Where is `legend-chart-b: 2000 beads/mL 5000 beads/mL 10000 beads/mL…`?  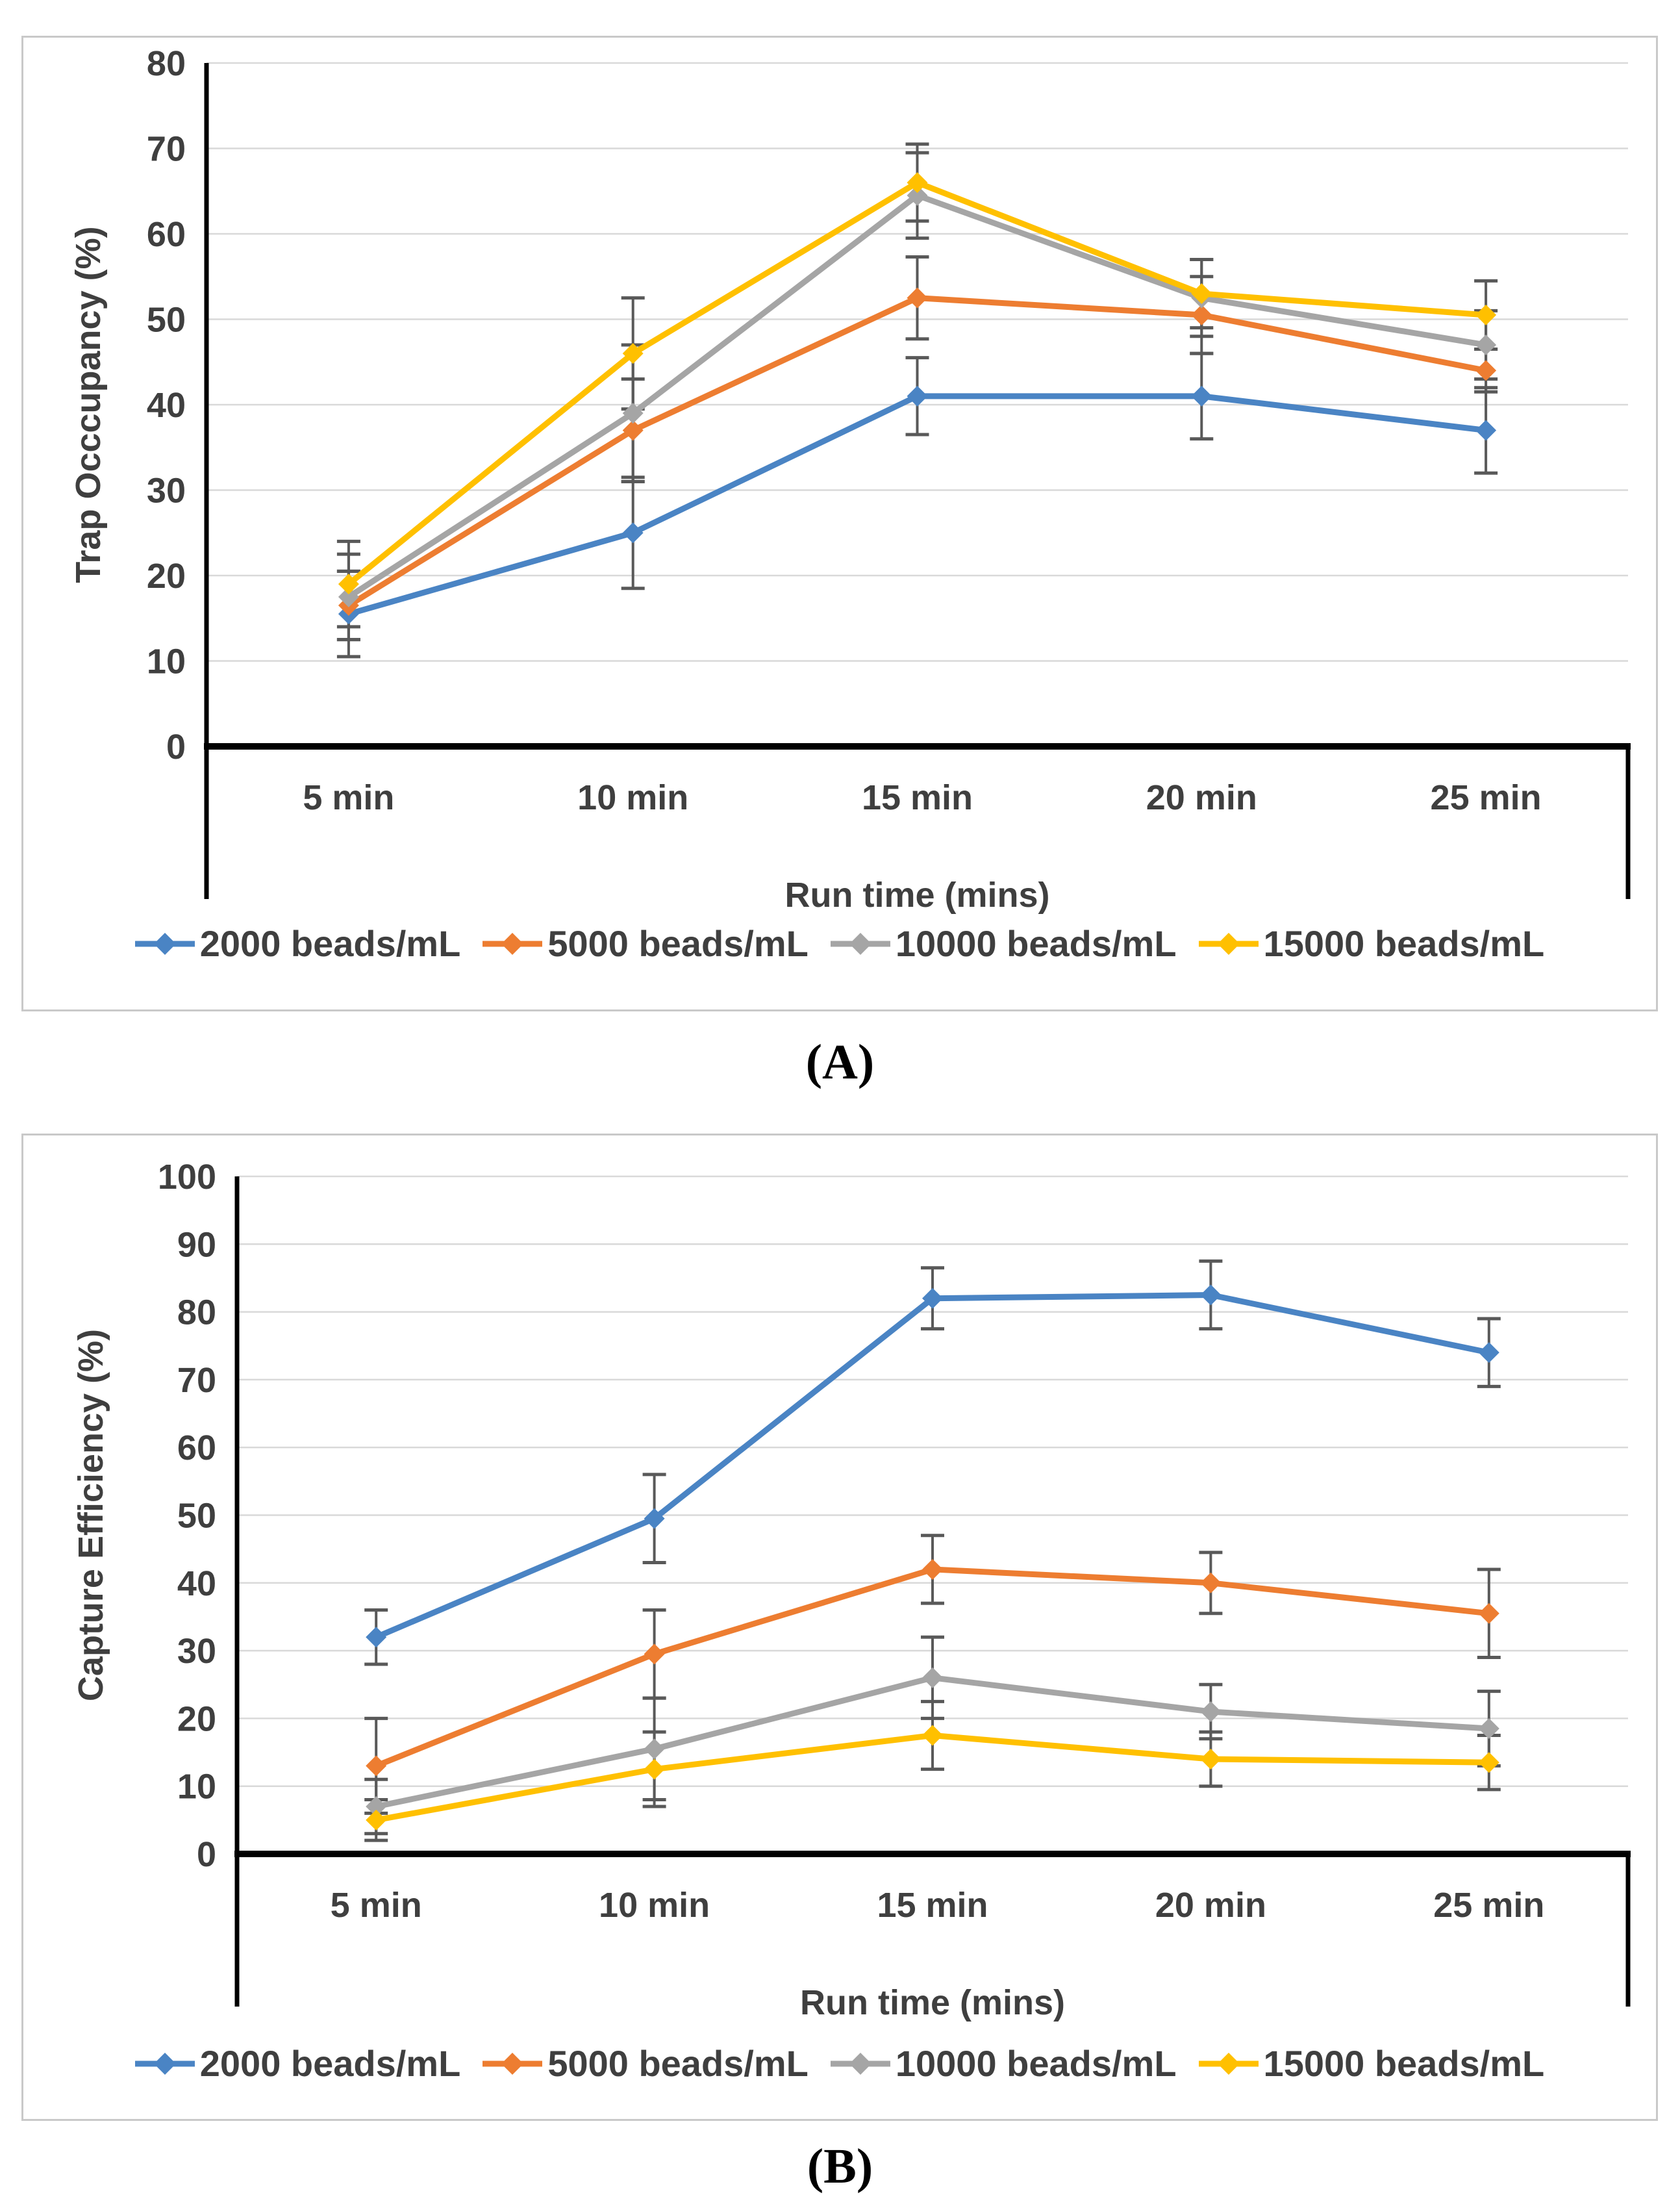
legend-chart-b: 2000 beads/mL 5000 beads/mL 10000 beads/mL… is located at coordinates (840, 2063).